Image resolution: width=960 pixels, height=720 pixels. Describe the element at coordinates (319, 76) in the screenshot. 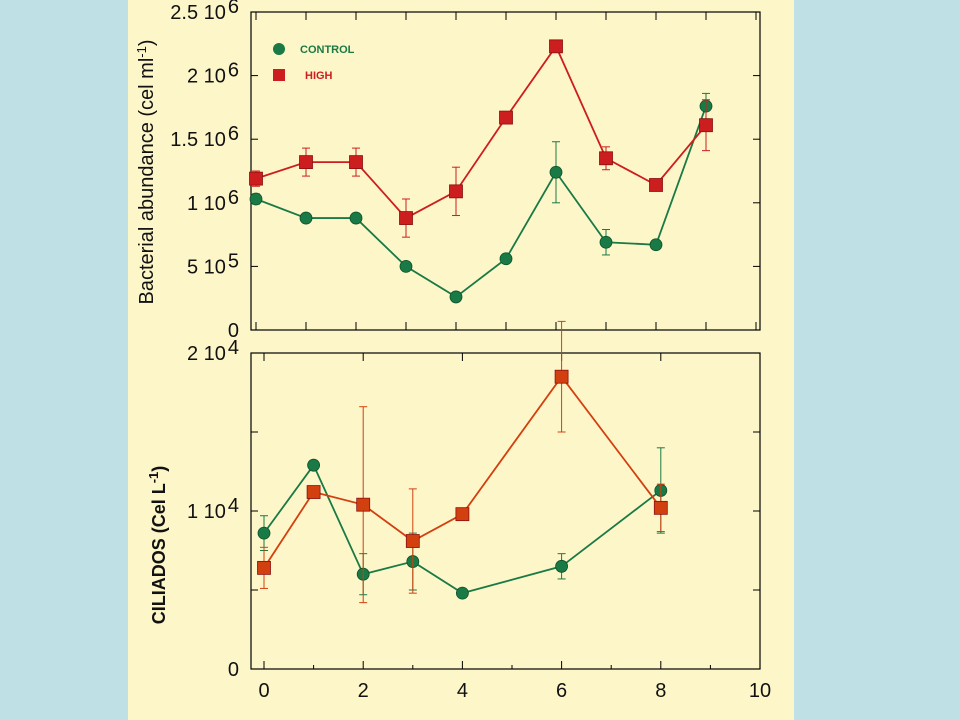

I see `legend-label-high: HIGH` at that location.